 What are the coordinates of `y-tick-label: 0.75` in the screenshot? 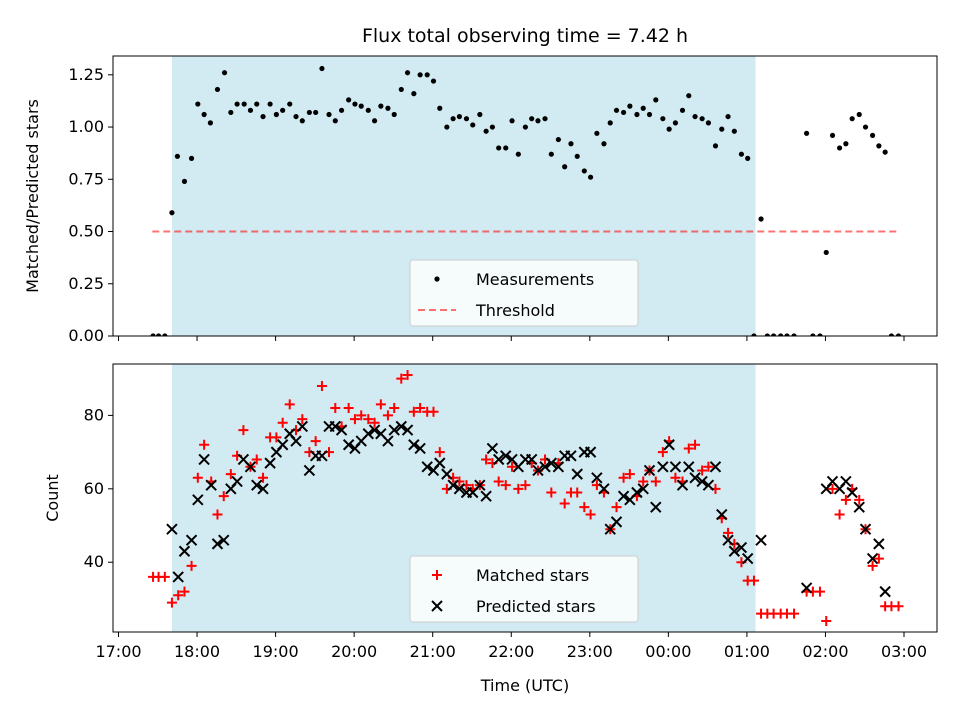 It's located at (86, 178).